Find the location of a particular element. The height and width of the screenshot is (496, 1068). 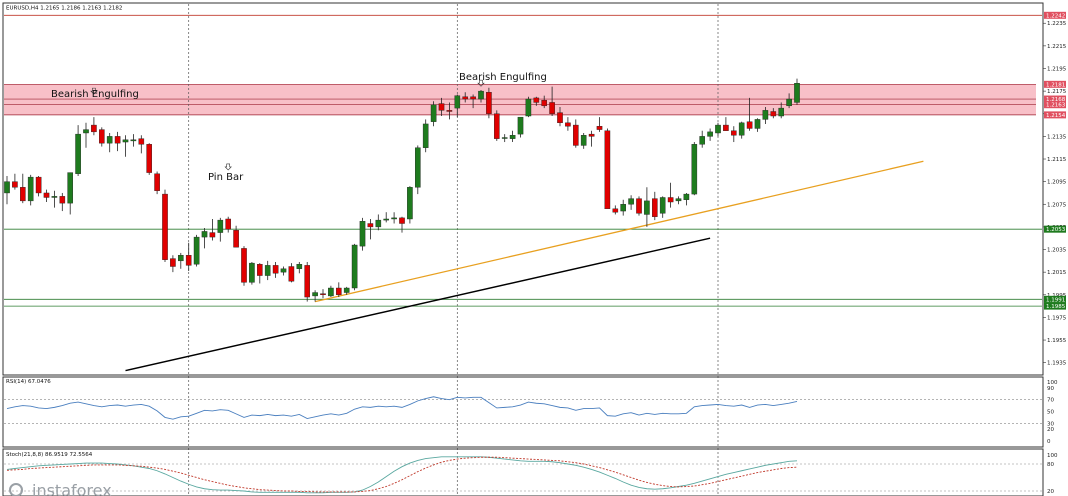

price-tick-label: 1.2135 is located at coordinates (1057, 137).